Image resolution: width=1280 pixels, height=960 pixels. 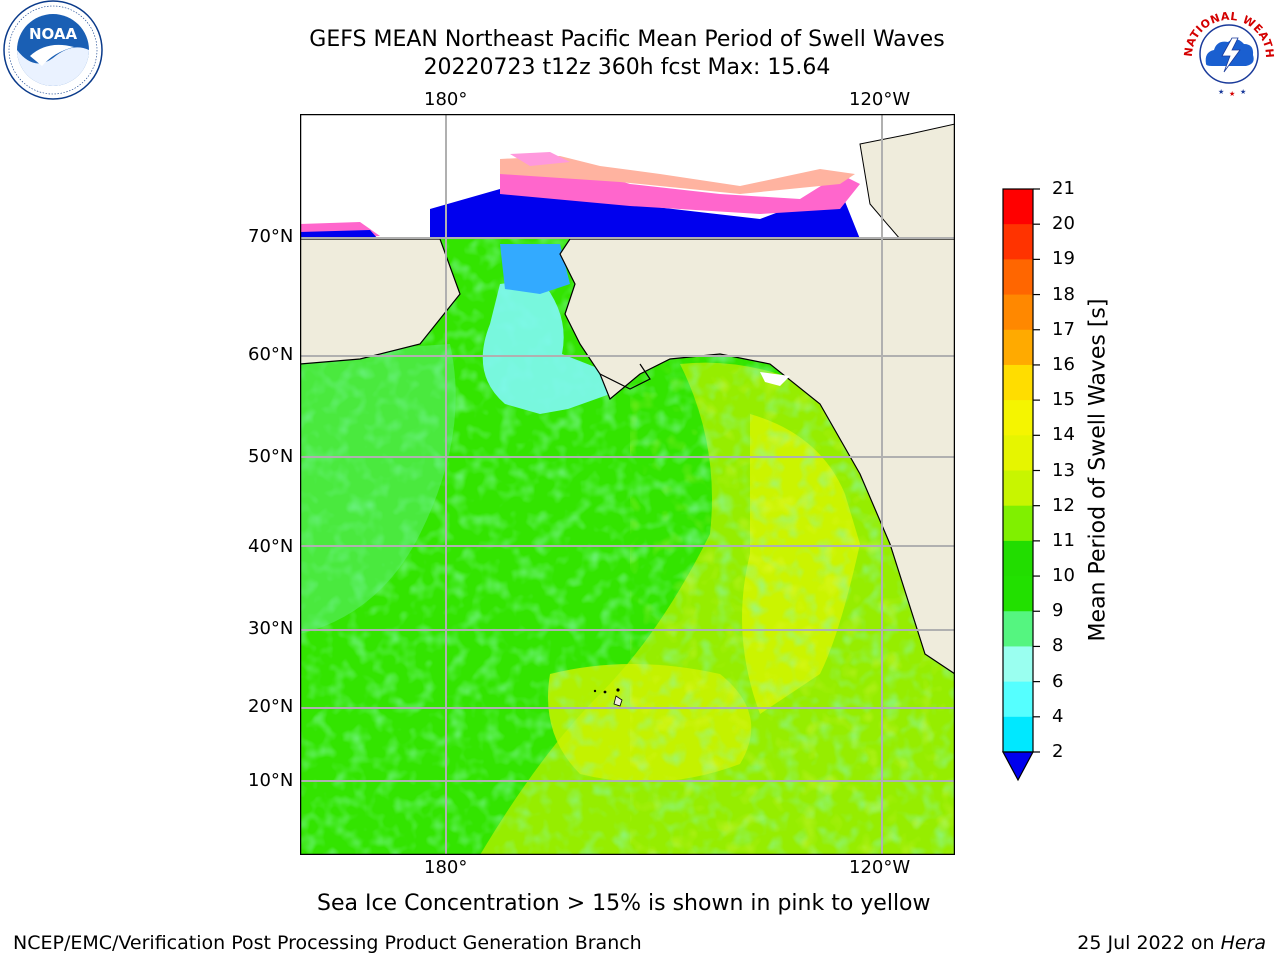 What do you see at coordinates (1058, 751) in the screenshot?
I see `colorbar-tick-label: 2` at bounding box center [1058, 751].